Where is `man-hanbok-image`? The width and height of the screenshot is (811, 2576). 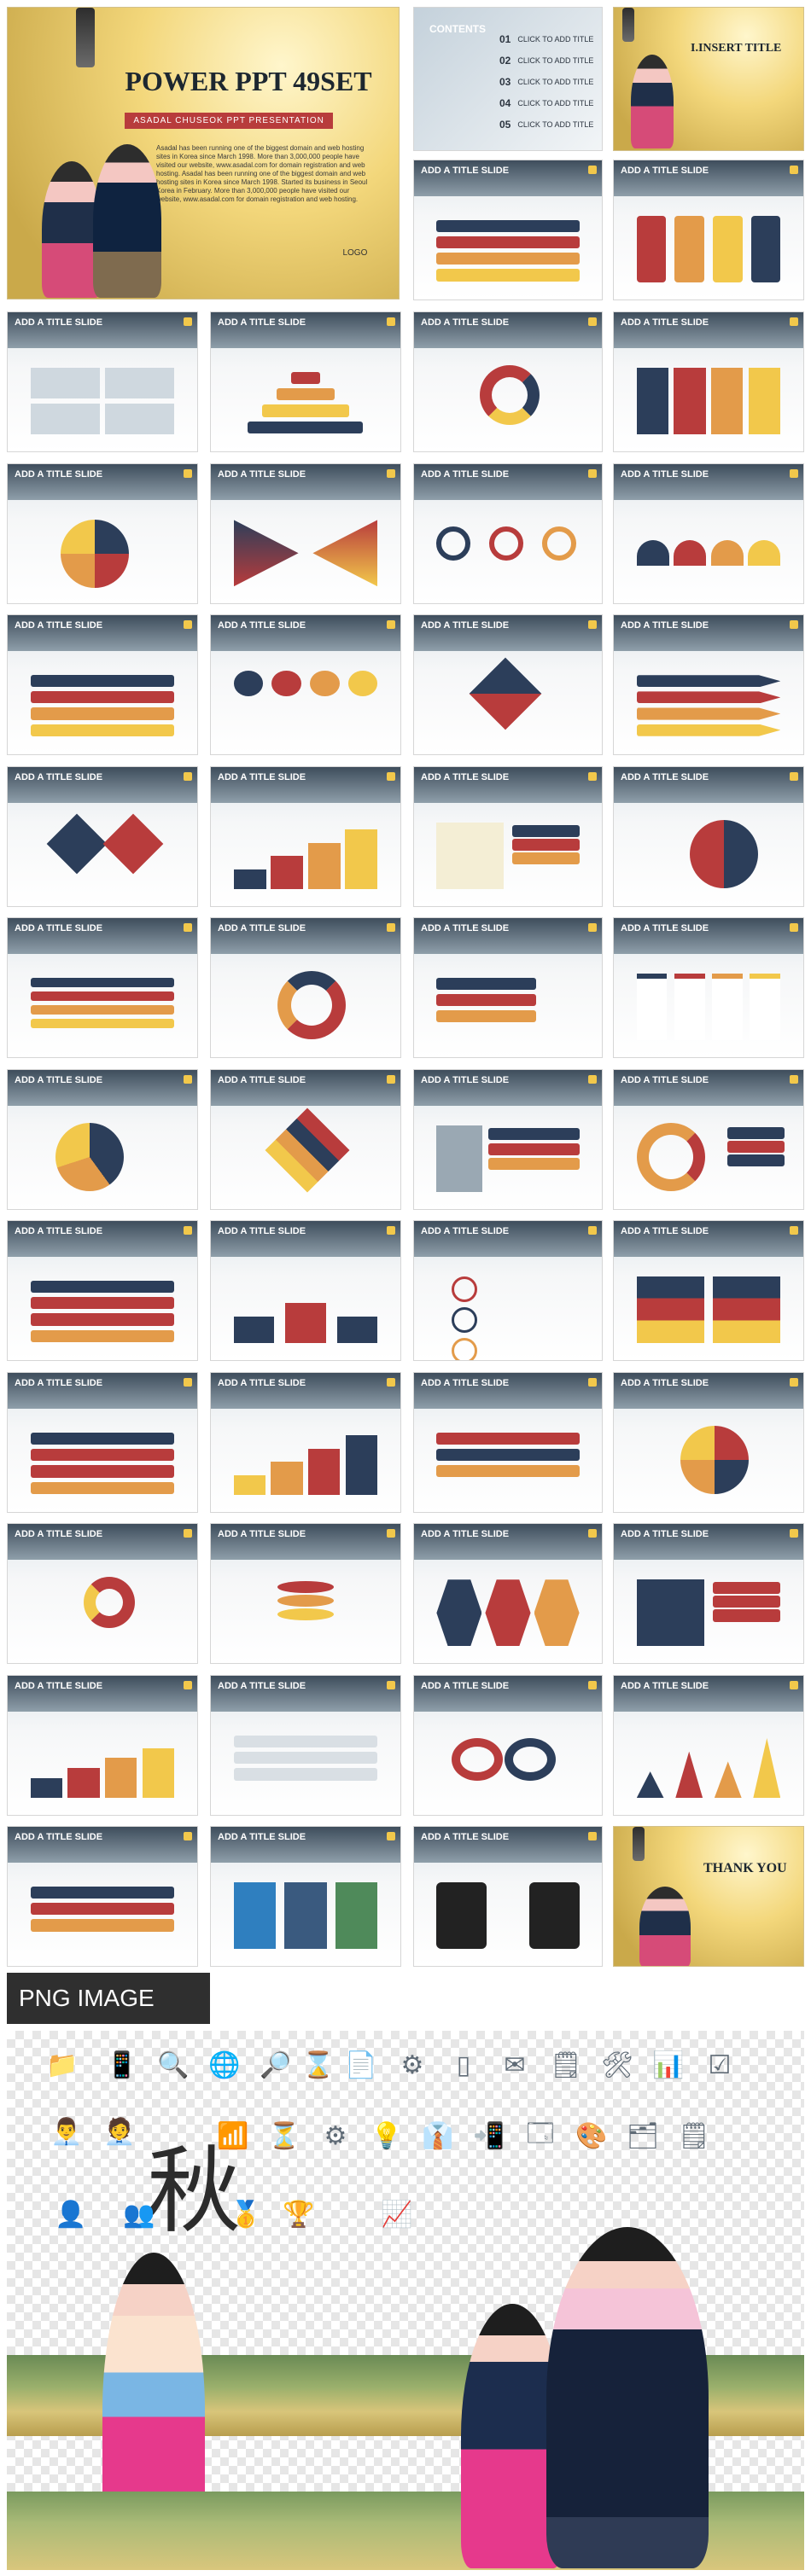 man-hanbok-image is located at coordinates (127, 221).